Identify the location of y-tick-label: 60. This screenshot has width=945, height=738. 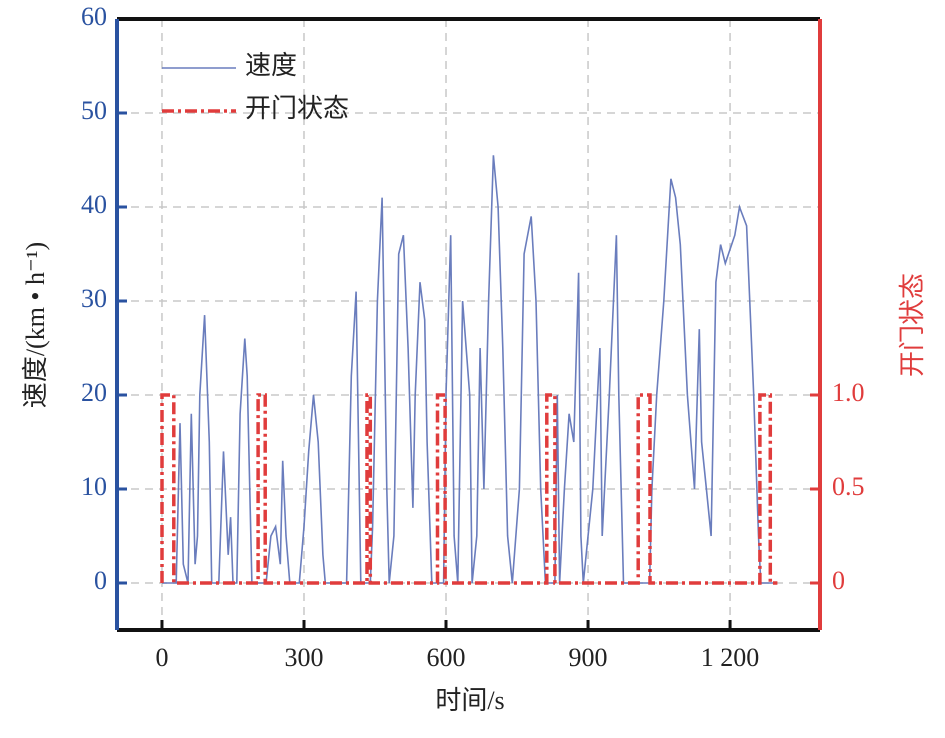
(94, 16).